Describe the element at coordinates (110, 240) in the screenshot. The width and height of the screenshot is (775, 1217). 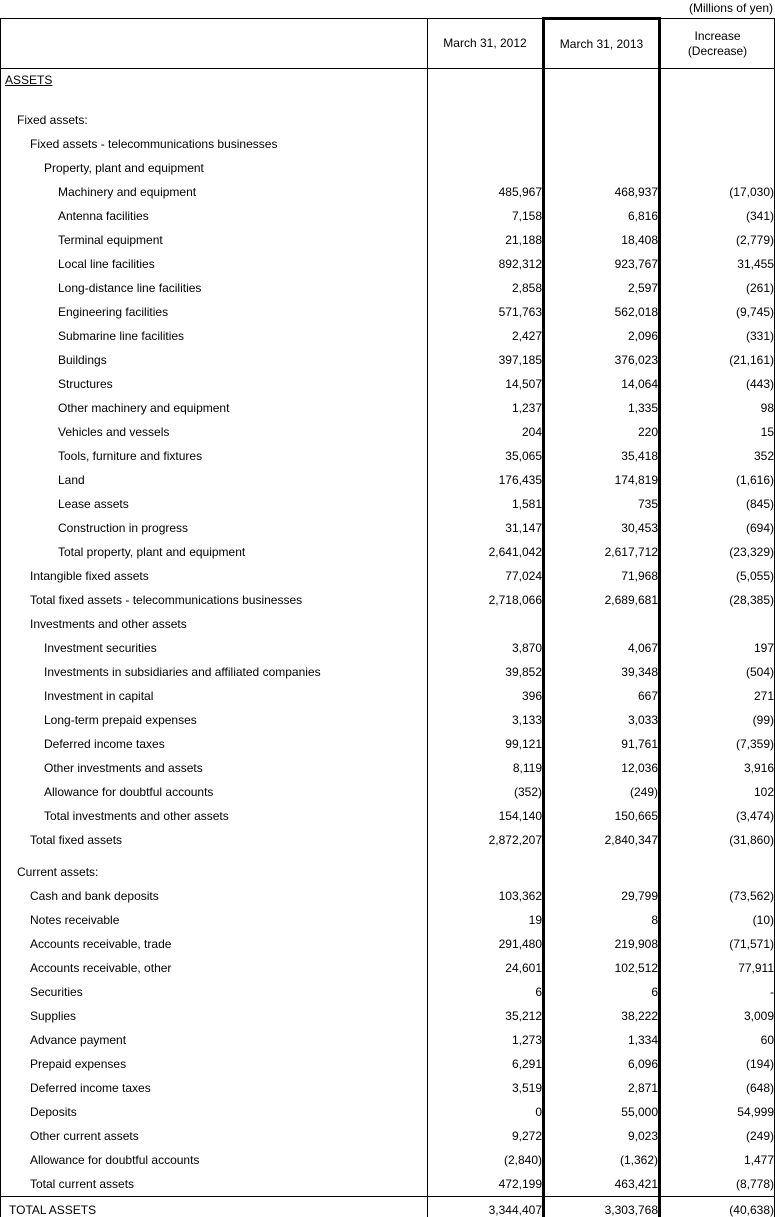
I see `row-label: Terminal equipment` at that location.